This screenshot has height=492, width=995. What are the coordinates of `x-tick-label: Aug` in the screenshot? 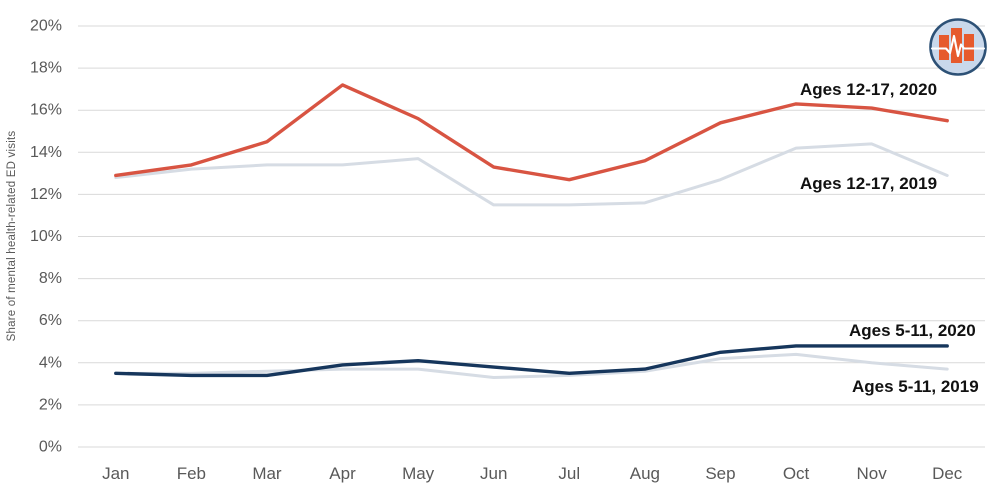 It's located at (645, 473).